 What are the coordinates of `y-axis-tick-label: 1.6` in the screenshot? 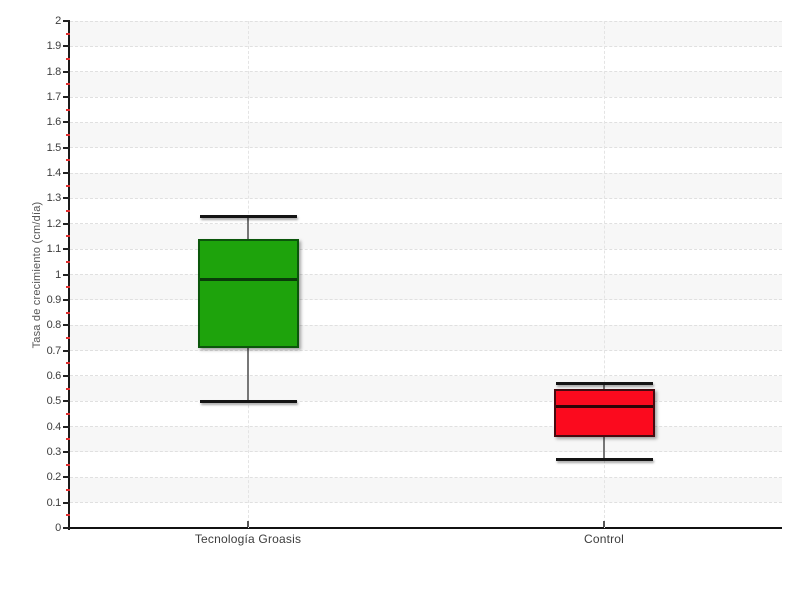 It's located at (54, 122).